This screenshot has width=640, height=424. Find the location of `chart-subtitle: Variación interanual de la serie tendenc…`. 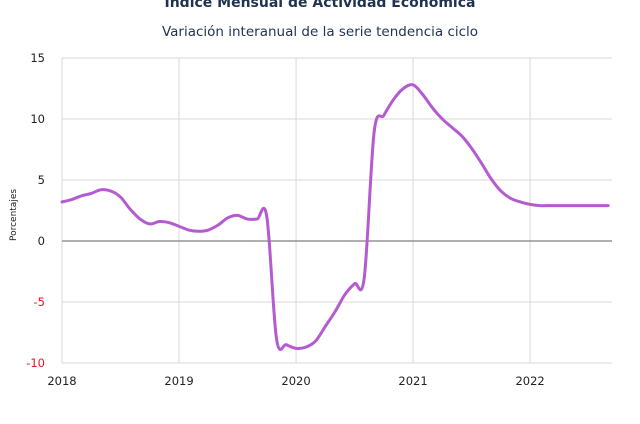

chart-subtitle: Variación interanual de la serie tendenc… is located at coordinates (320, 32).